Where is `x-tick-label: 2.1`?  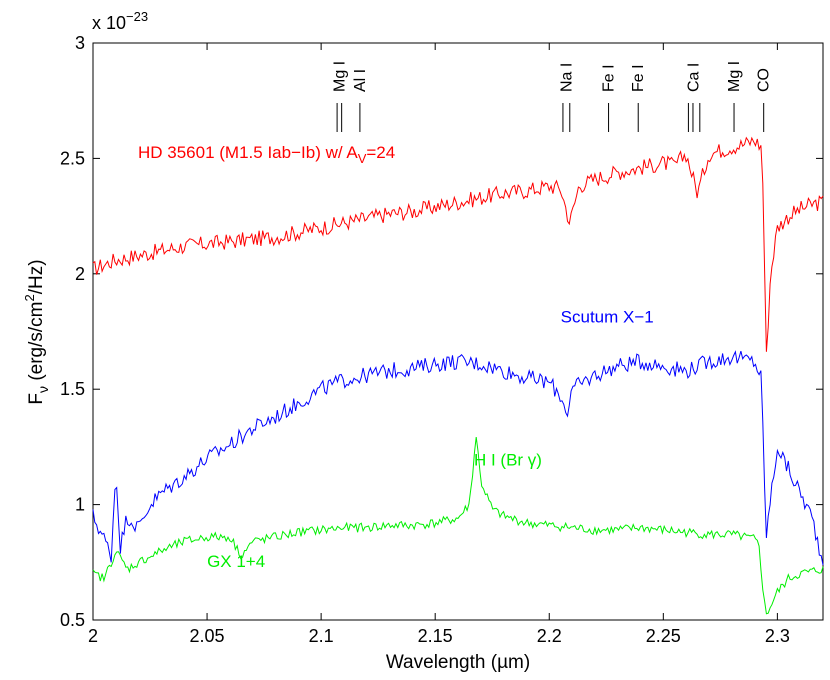 x-tick-label: 2.1 is located at coordinates (321, 636).